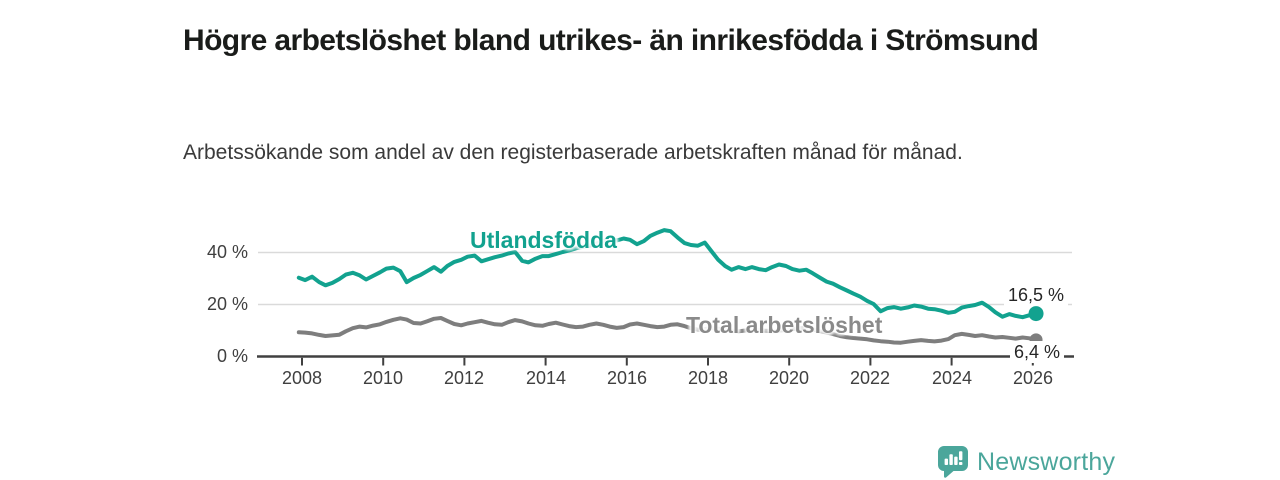  Describe the element at coordinates (627, 378) in the screenshot. I see `x-axis-label-2016: 2016` at that location.